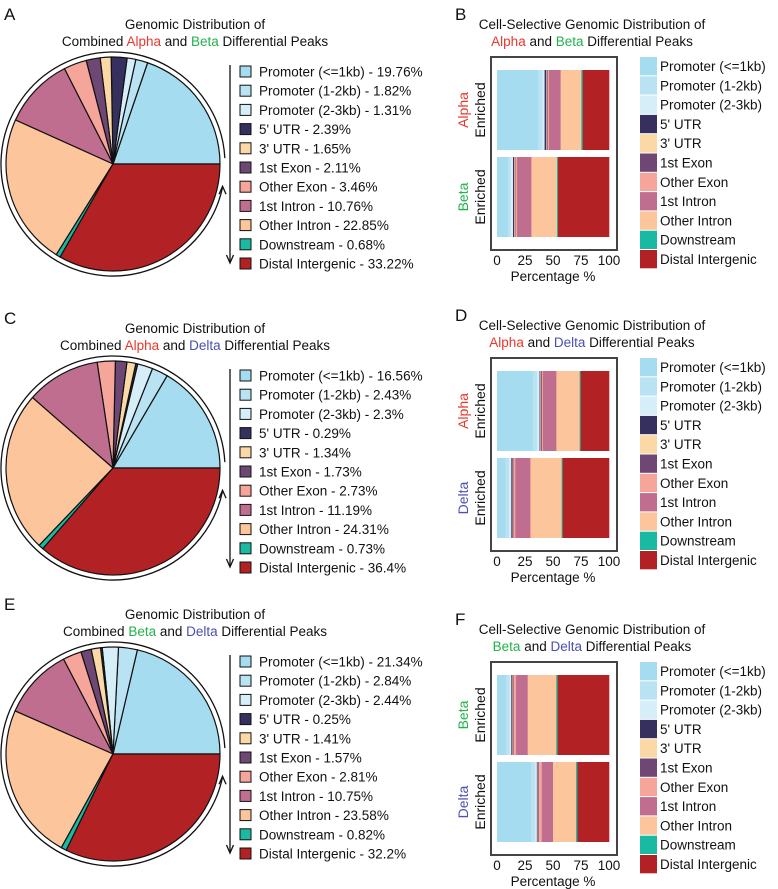  I want to click on legend-label: 3' UTR - 1.41%, so click(305, 738).